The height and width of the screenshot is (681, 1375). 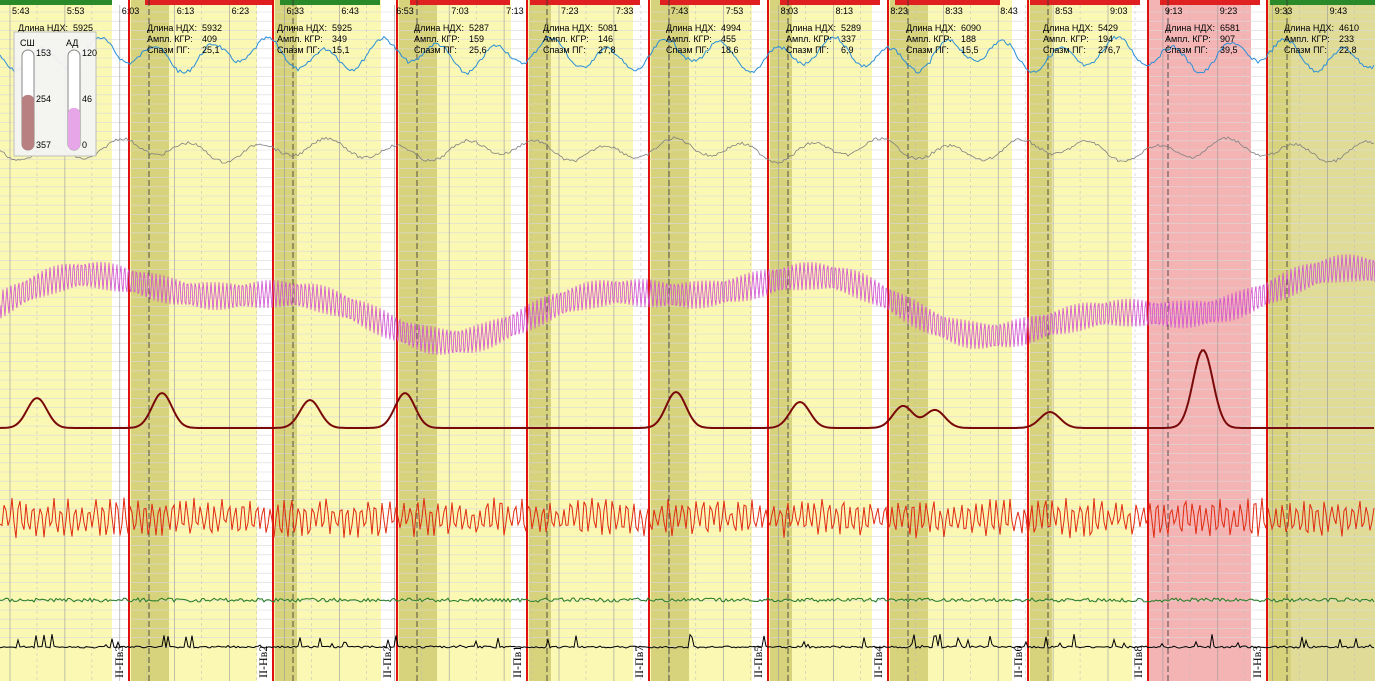 What do you see at coordinates (851, 28) in the screenshot?
I see `info-value: 5289` at bounding box center [851, 28].